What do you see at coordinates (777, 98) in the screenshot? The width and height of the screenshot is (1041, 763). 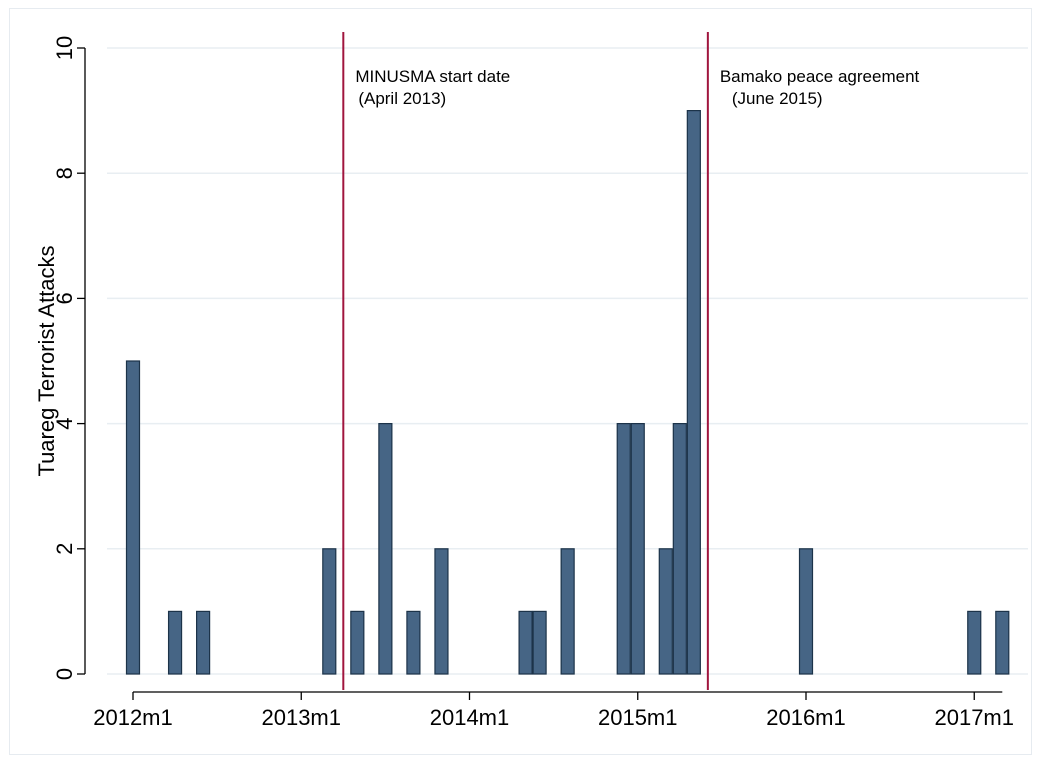 I see `annotation-line: (June 2015)` at bounding box center [777, 98].